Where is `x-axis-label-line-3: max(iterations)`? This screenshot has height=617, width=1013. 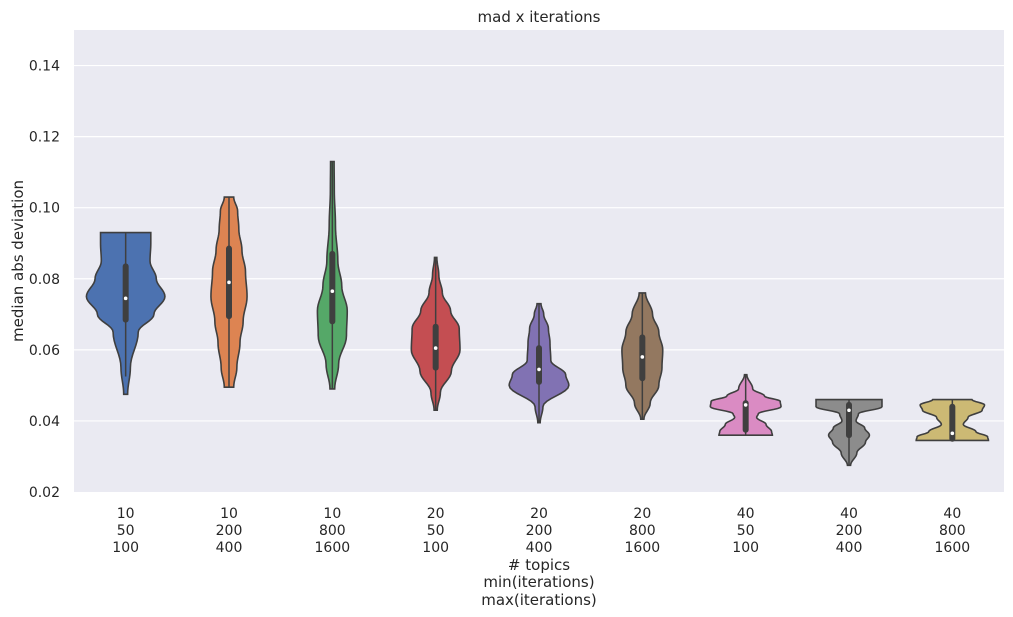 x-axis-label-line-3: max(iterations) is located at coordinates (539, 600).